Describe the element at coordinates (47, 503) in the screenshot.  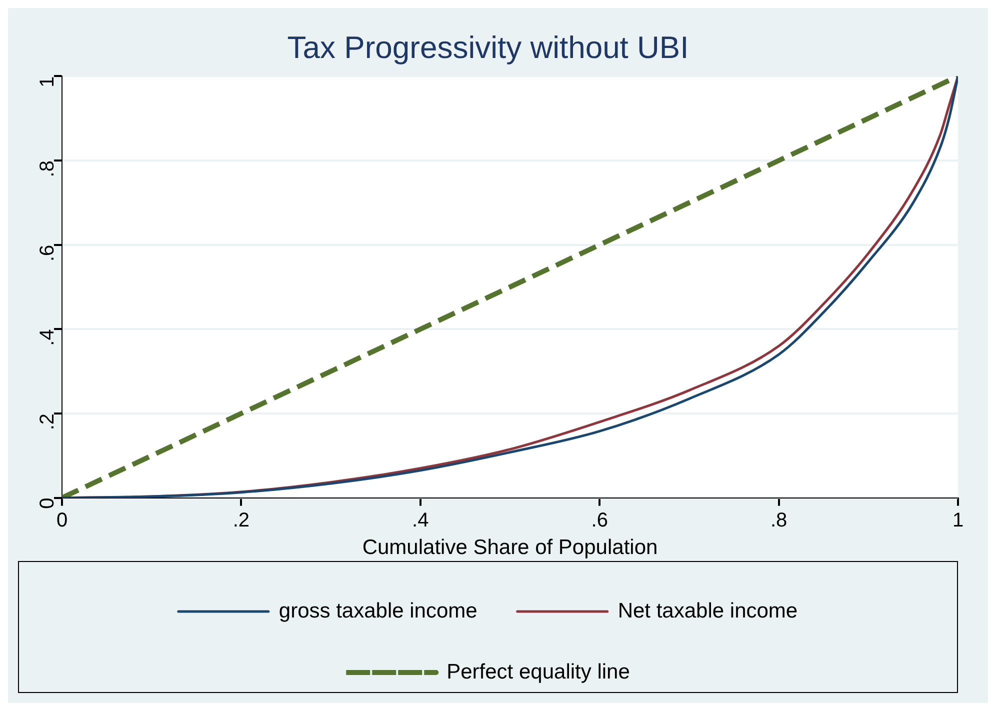
I see `y-tick-label: 0` at that location.